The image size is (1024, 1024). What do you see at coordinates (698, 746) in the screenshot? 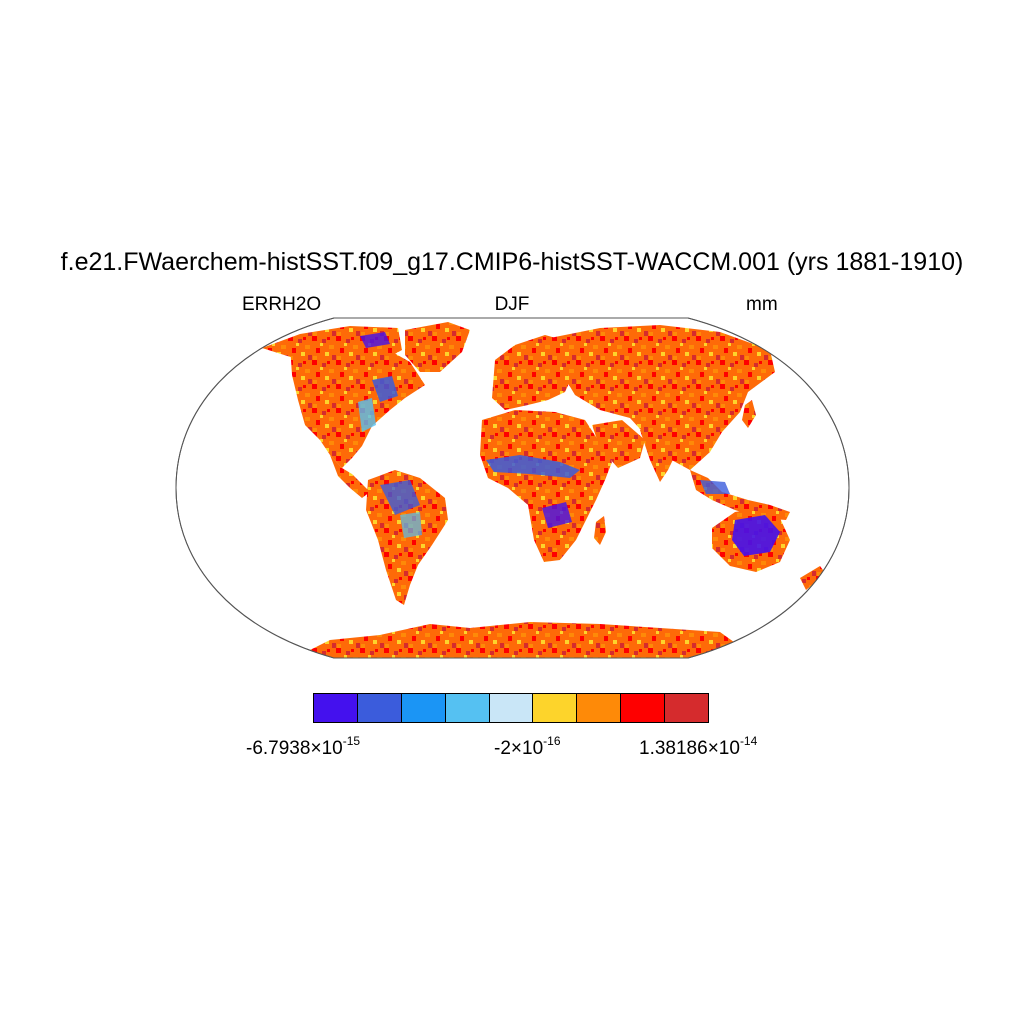
I see `colorbar-label-max: 1.38186×10⁻¹⁴` at bounding box center [698, 746].